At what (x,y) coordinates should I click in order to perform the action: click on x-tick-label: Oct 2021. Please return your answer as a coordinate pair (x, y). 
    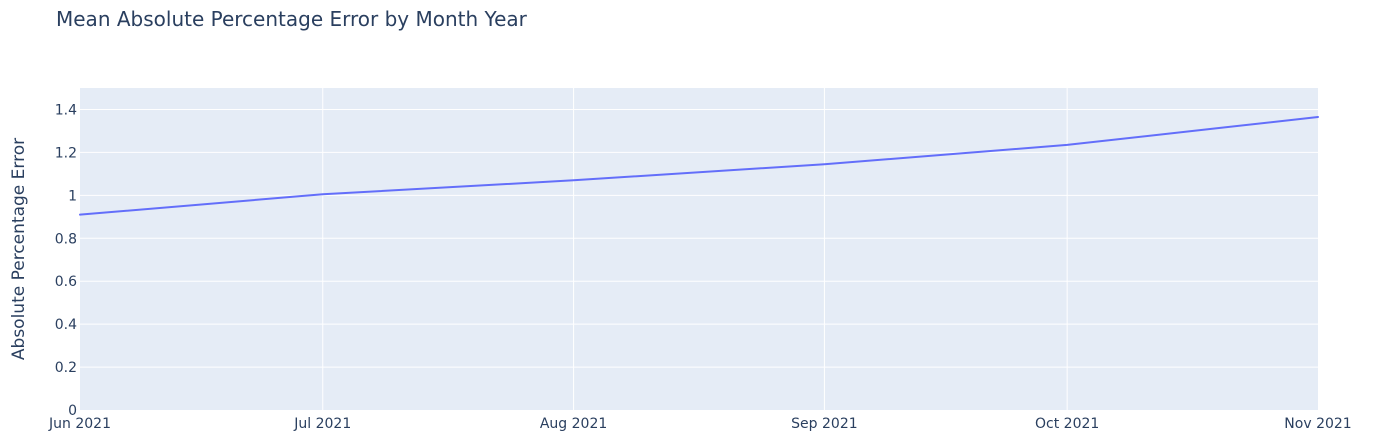
    Looking at the image, I should click on (1067, 424).